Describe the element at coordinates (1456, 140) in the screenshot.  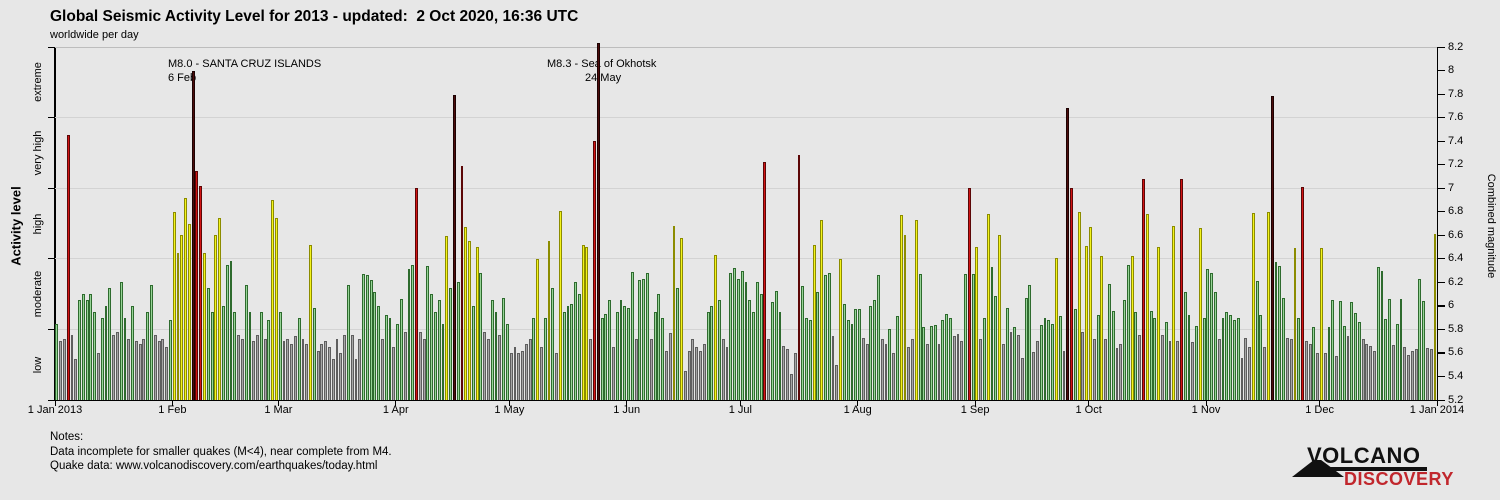
I see `right-axis-tick-label: 7.4` at that location.